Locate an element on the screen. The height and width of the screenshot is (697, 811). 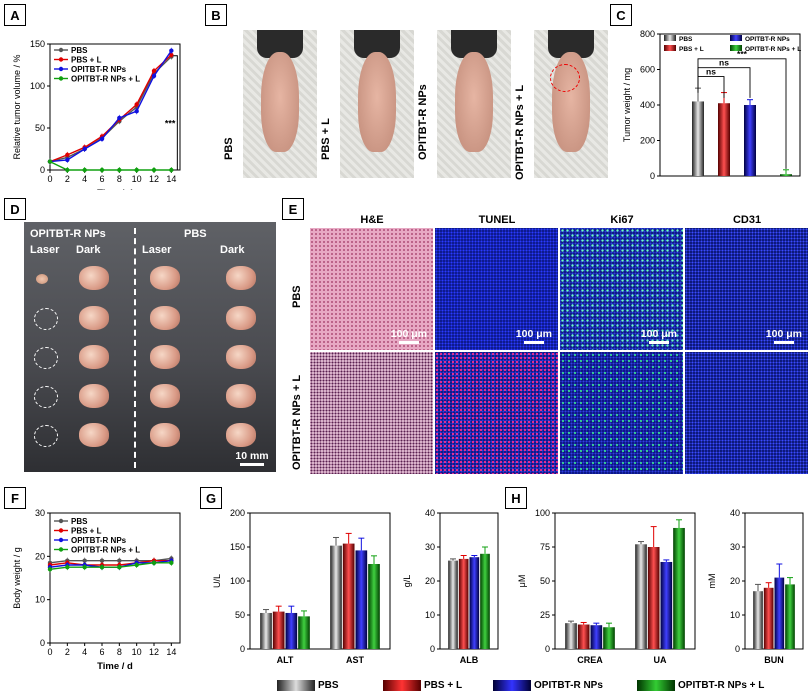
y-axis-label: g/L is located at coordinates (407, 581).